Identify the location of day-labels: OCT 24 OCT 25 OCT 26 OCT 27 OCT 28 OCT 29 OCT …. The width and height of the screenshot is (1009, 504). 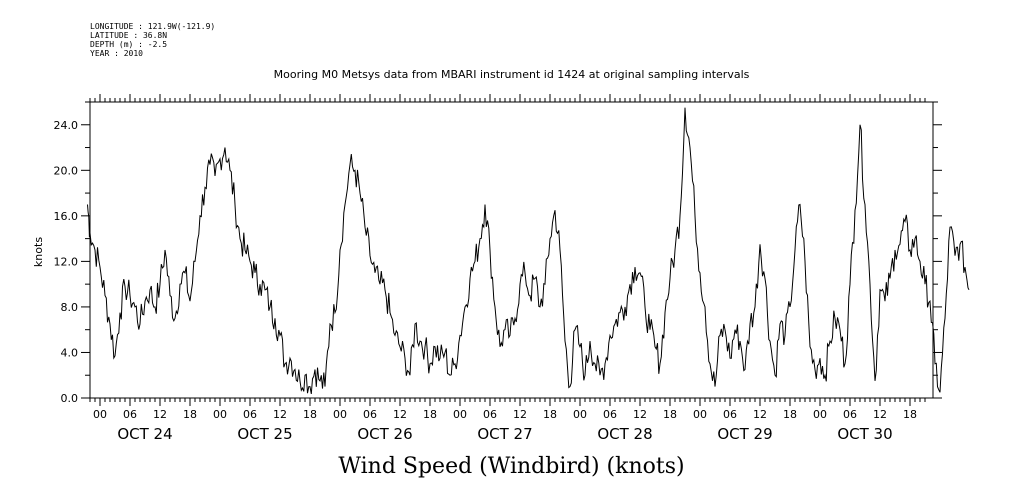
(504, 434).